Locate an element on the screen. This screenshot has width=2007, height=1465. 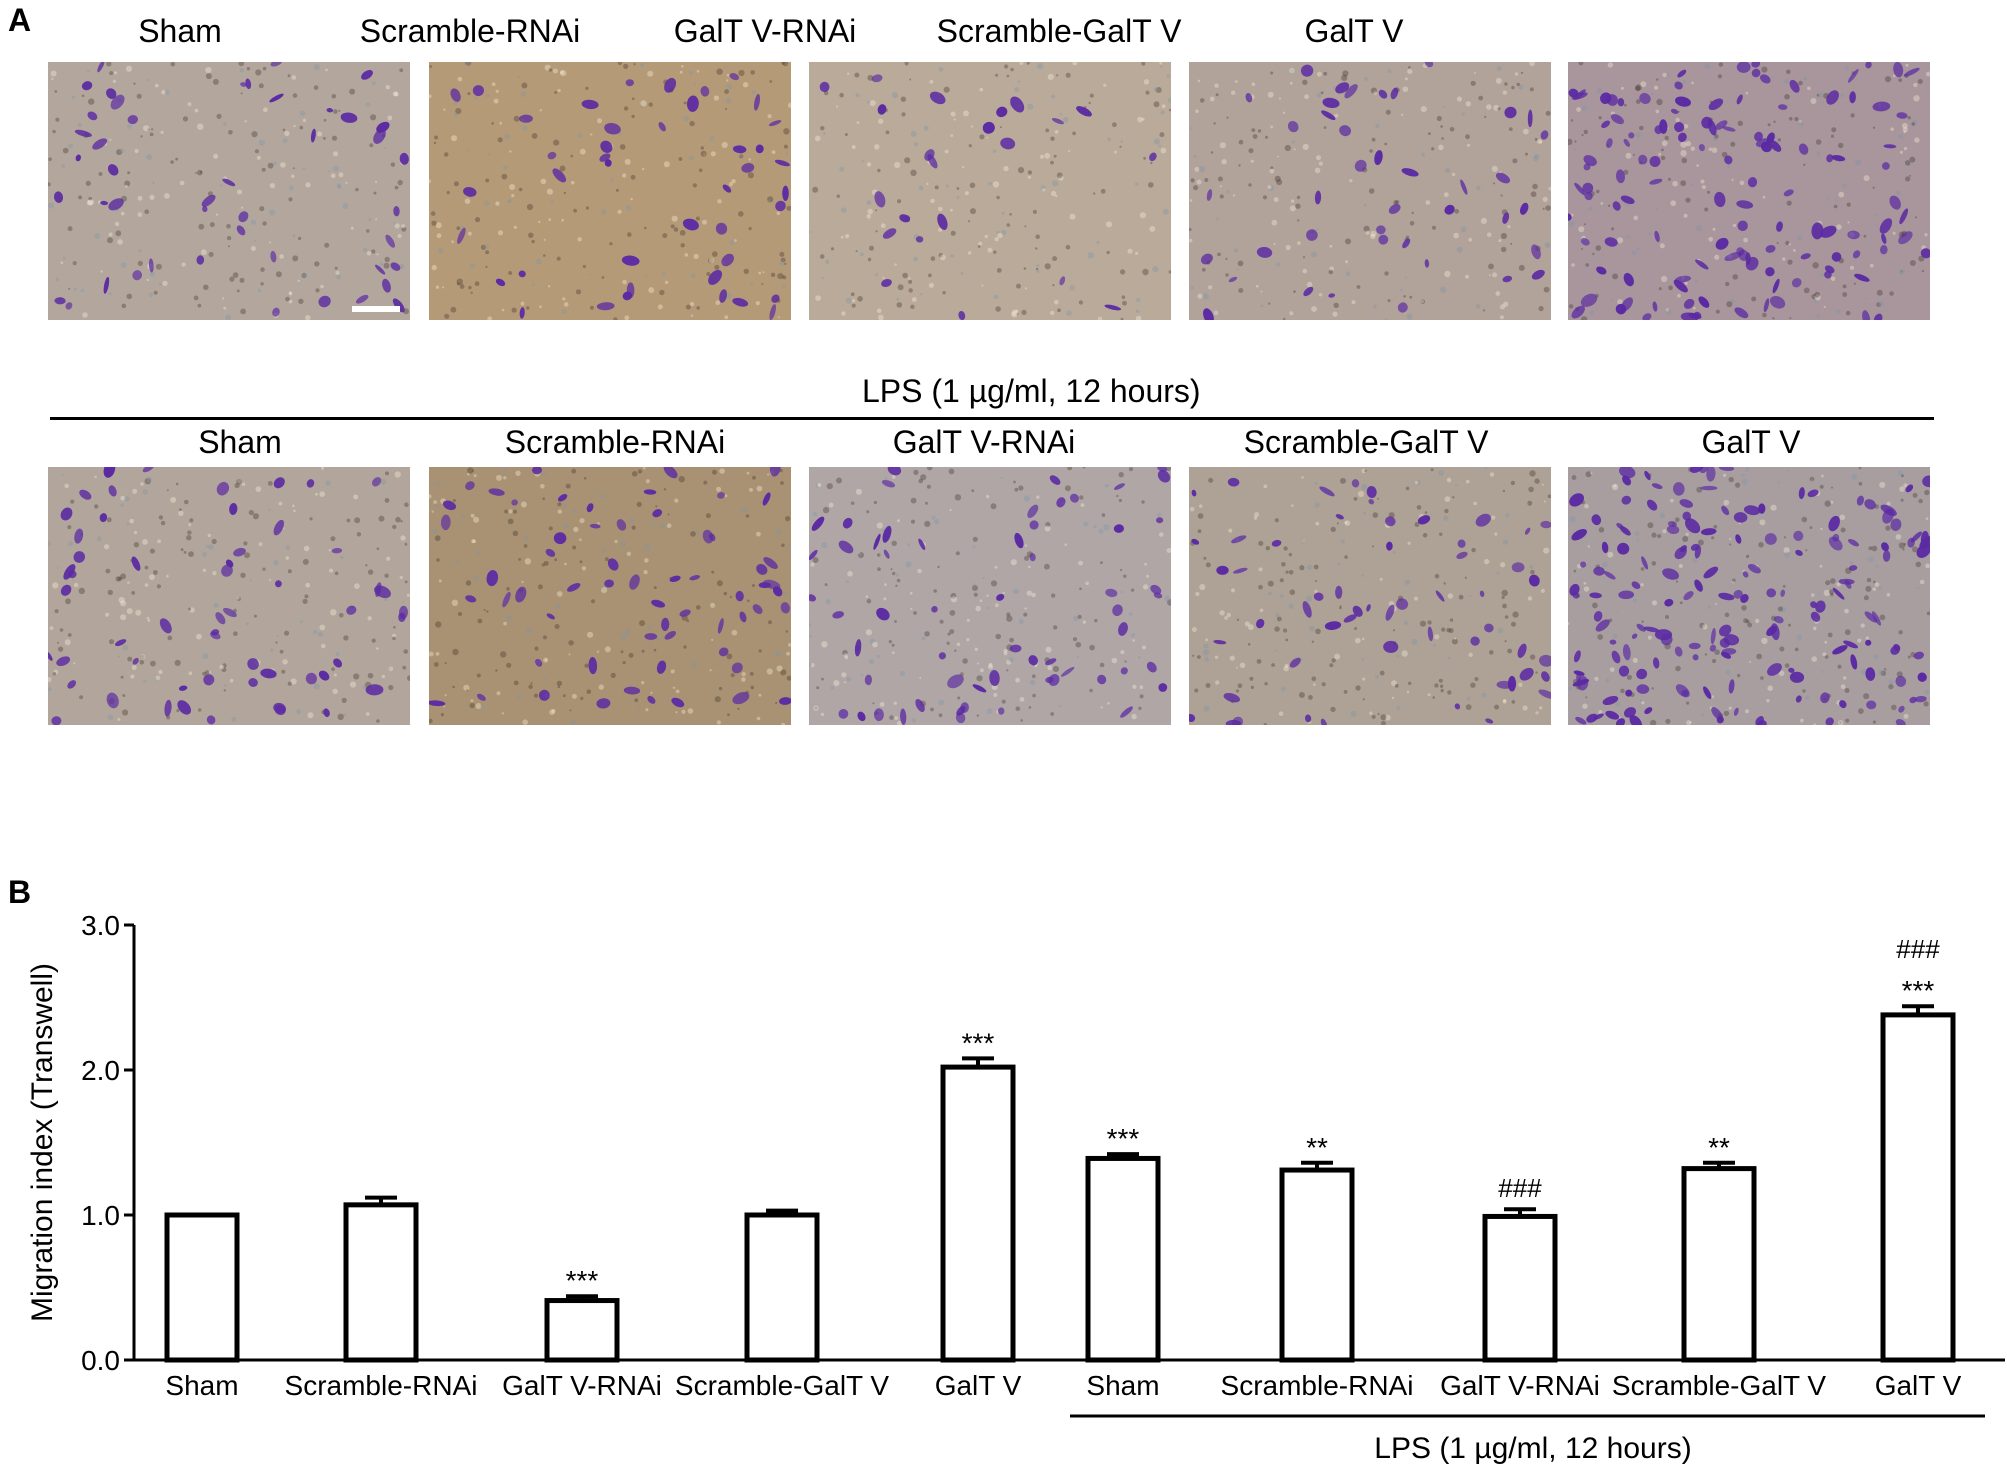
micrograph-lps-scramble-rnai is located at coordinates (610, 596).